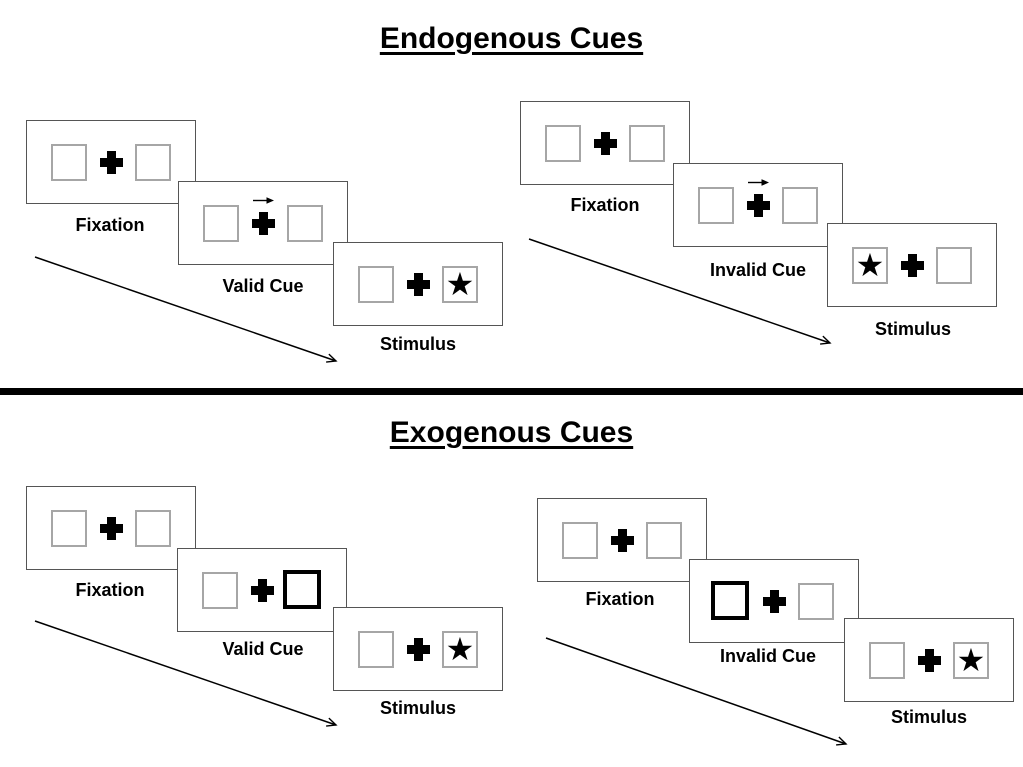 Image resolution: width=1023 pixels, height=767 pixels. What do you see at coordinates (511, 432) in the screenshot?
I see `exogenous-section-title: Exogenous Cues` at bounding box center [511, 432].